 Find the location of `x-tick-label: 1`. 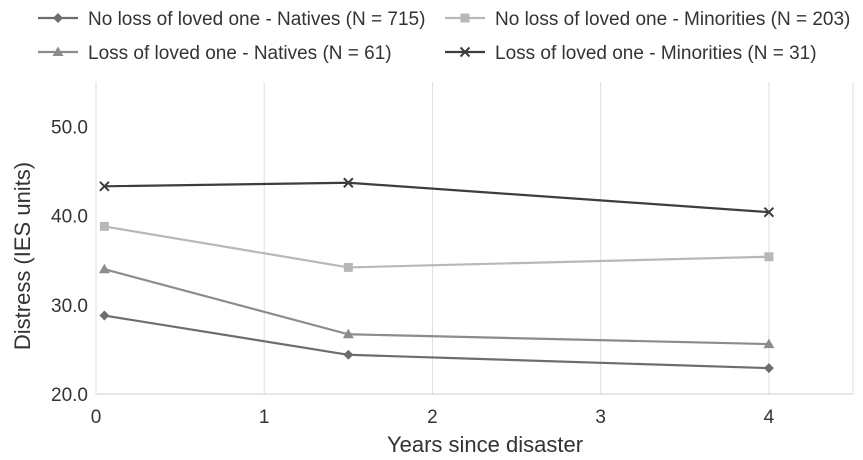

x-tick-label: 1 is located at coordinates (264, 417).